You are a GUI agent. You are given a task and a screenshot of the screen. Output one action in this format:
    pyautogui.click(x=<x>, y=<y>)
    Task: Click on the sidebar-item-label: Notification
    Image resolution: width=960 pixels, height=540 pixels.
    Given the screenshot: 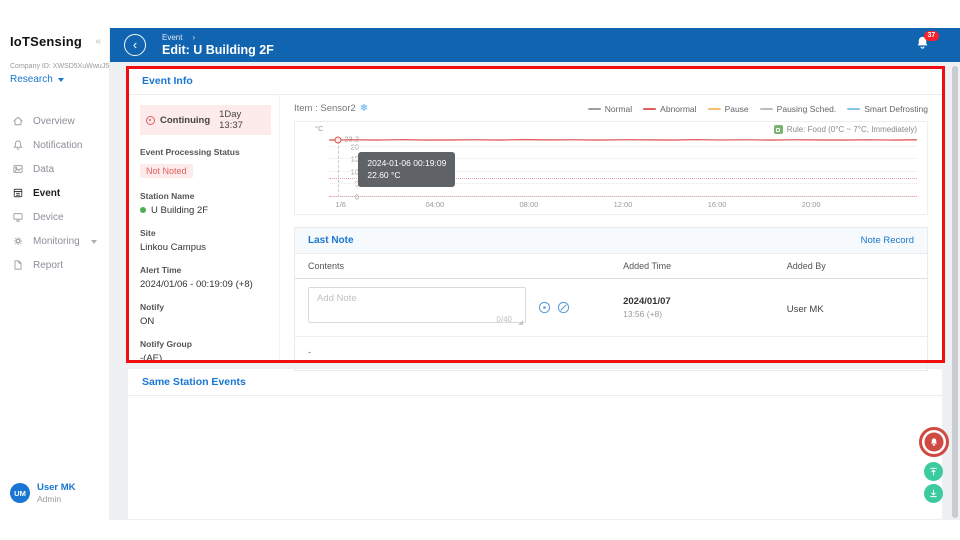 What is the action you would take?
    pyautogui.click(x=58, y=145)
    